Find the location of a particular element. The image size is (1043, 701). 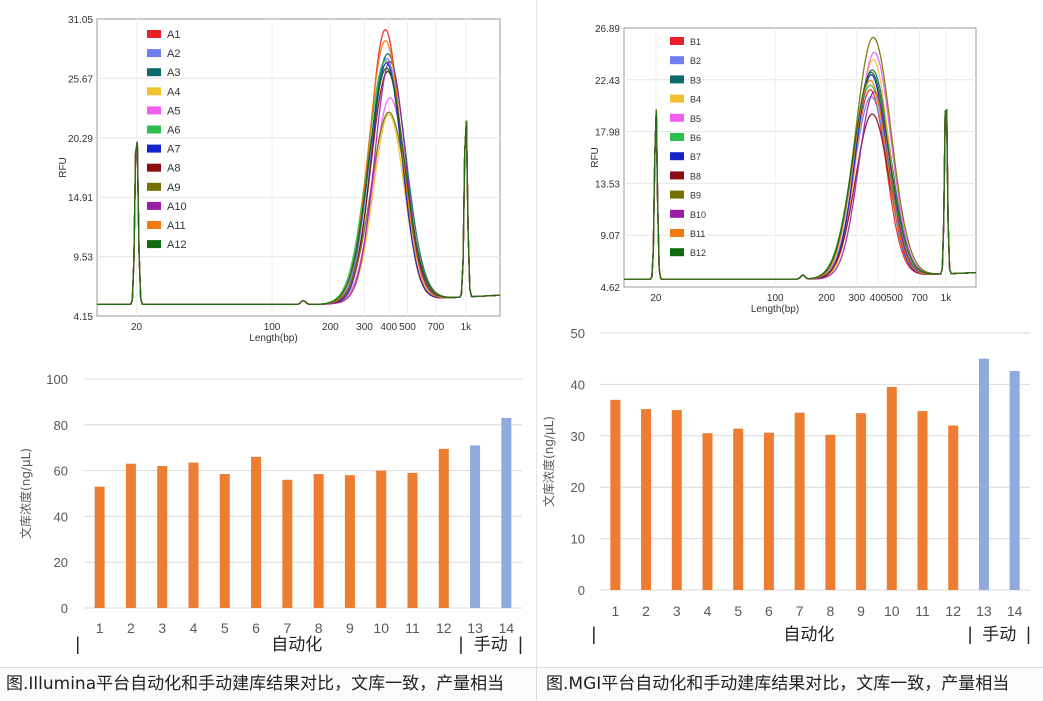

y-tick-label: 13.53 is located at coordinates (607, 184).